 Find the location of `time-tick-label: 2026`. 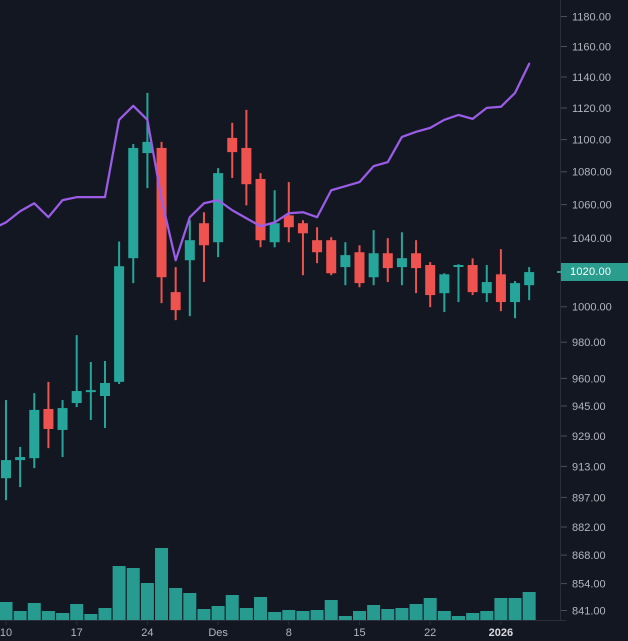

time-tick-label: 2026 is located at coordinates (501, 633).